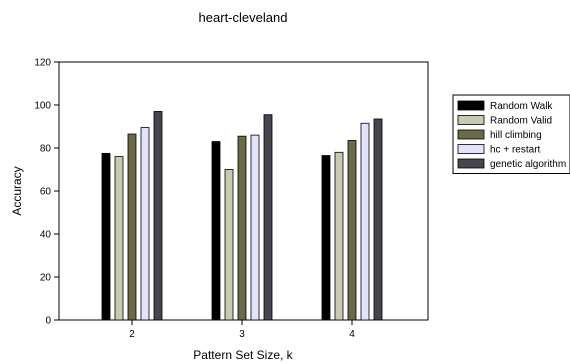 The image size is (570, 364). What do you see at coordinates (243, 17) in the screenshot?
I see `chart-title: heart-cleveland` at bounding box center [243, 17].